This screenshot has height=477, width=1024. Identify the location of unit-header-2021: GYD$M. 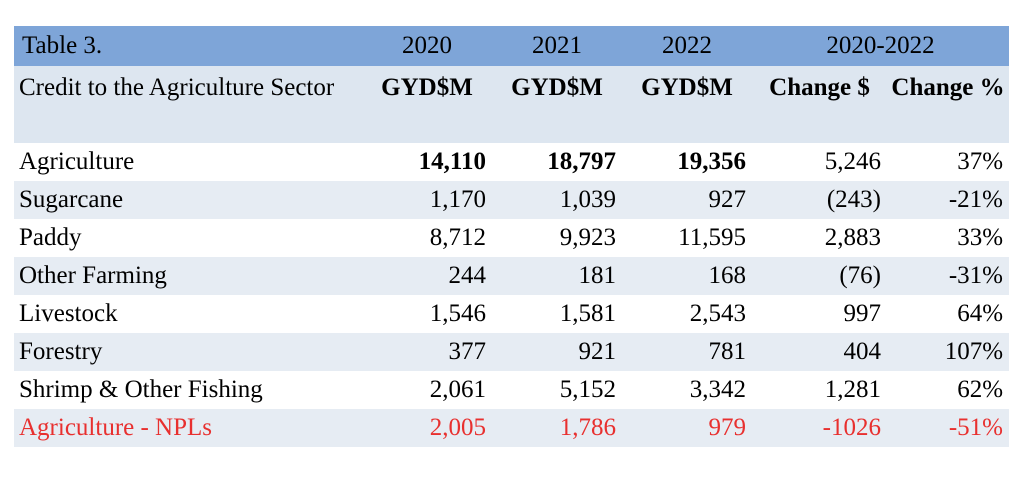
(557, 104).